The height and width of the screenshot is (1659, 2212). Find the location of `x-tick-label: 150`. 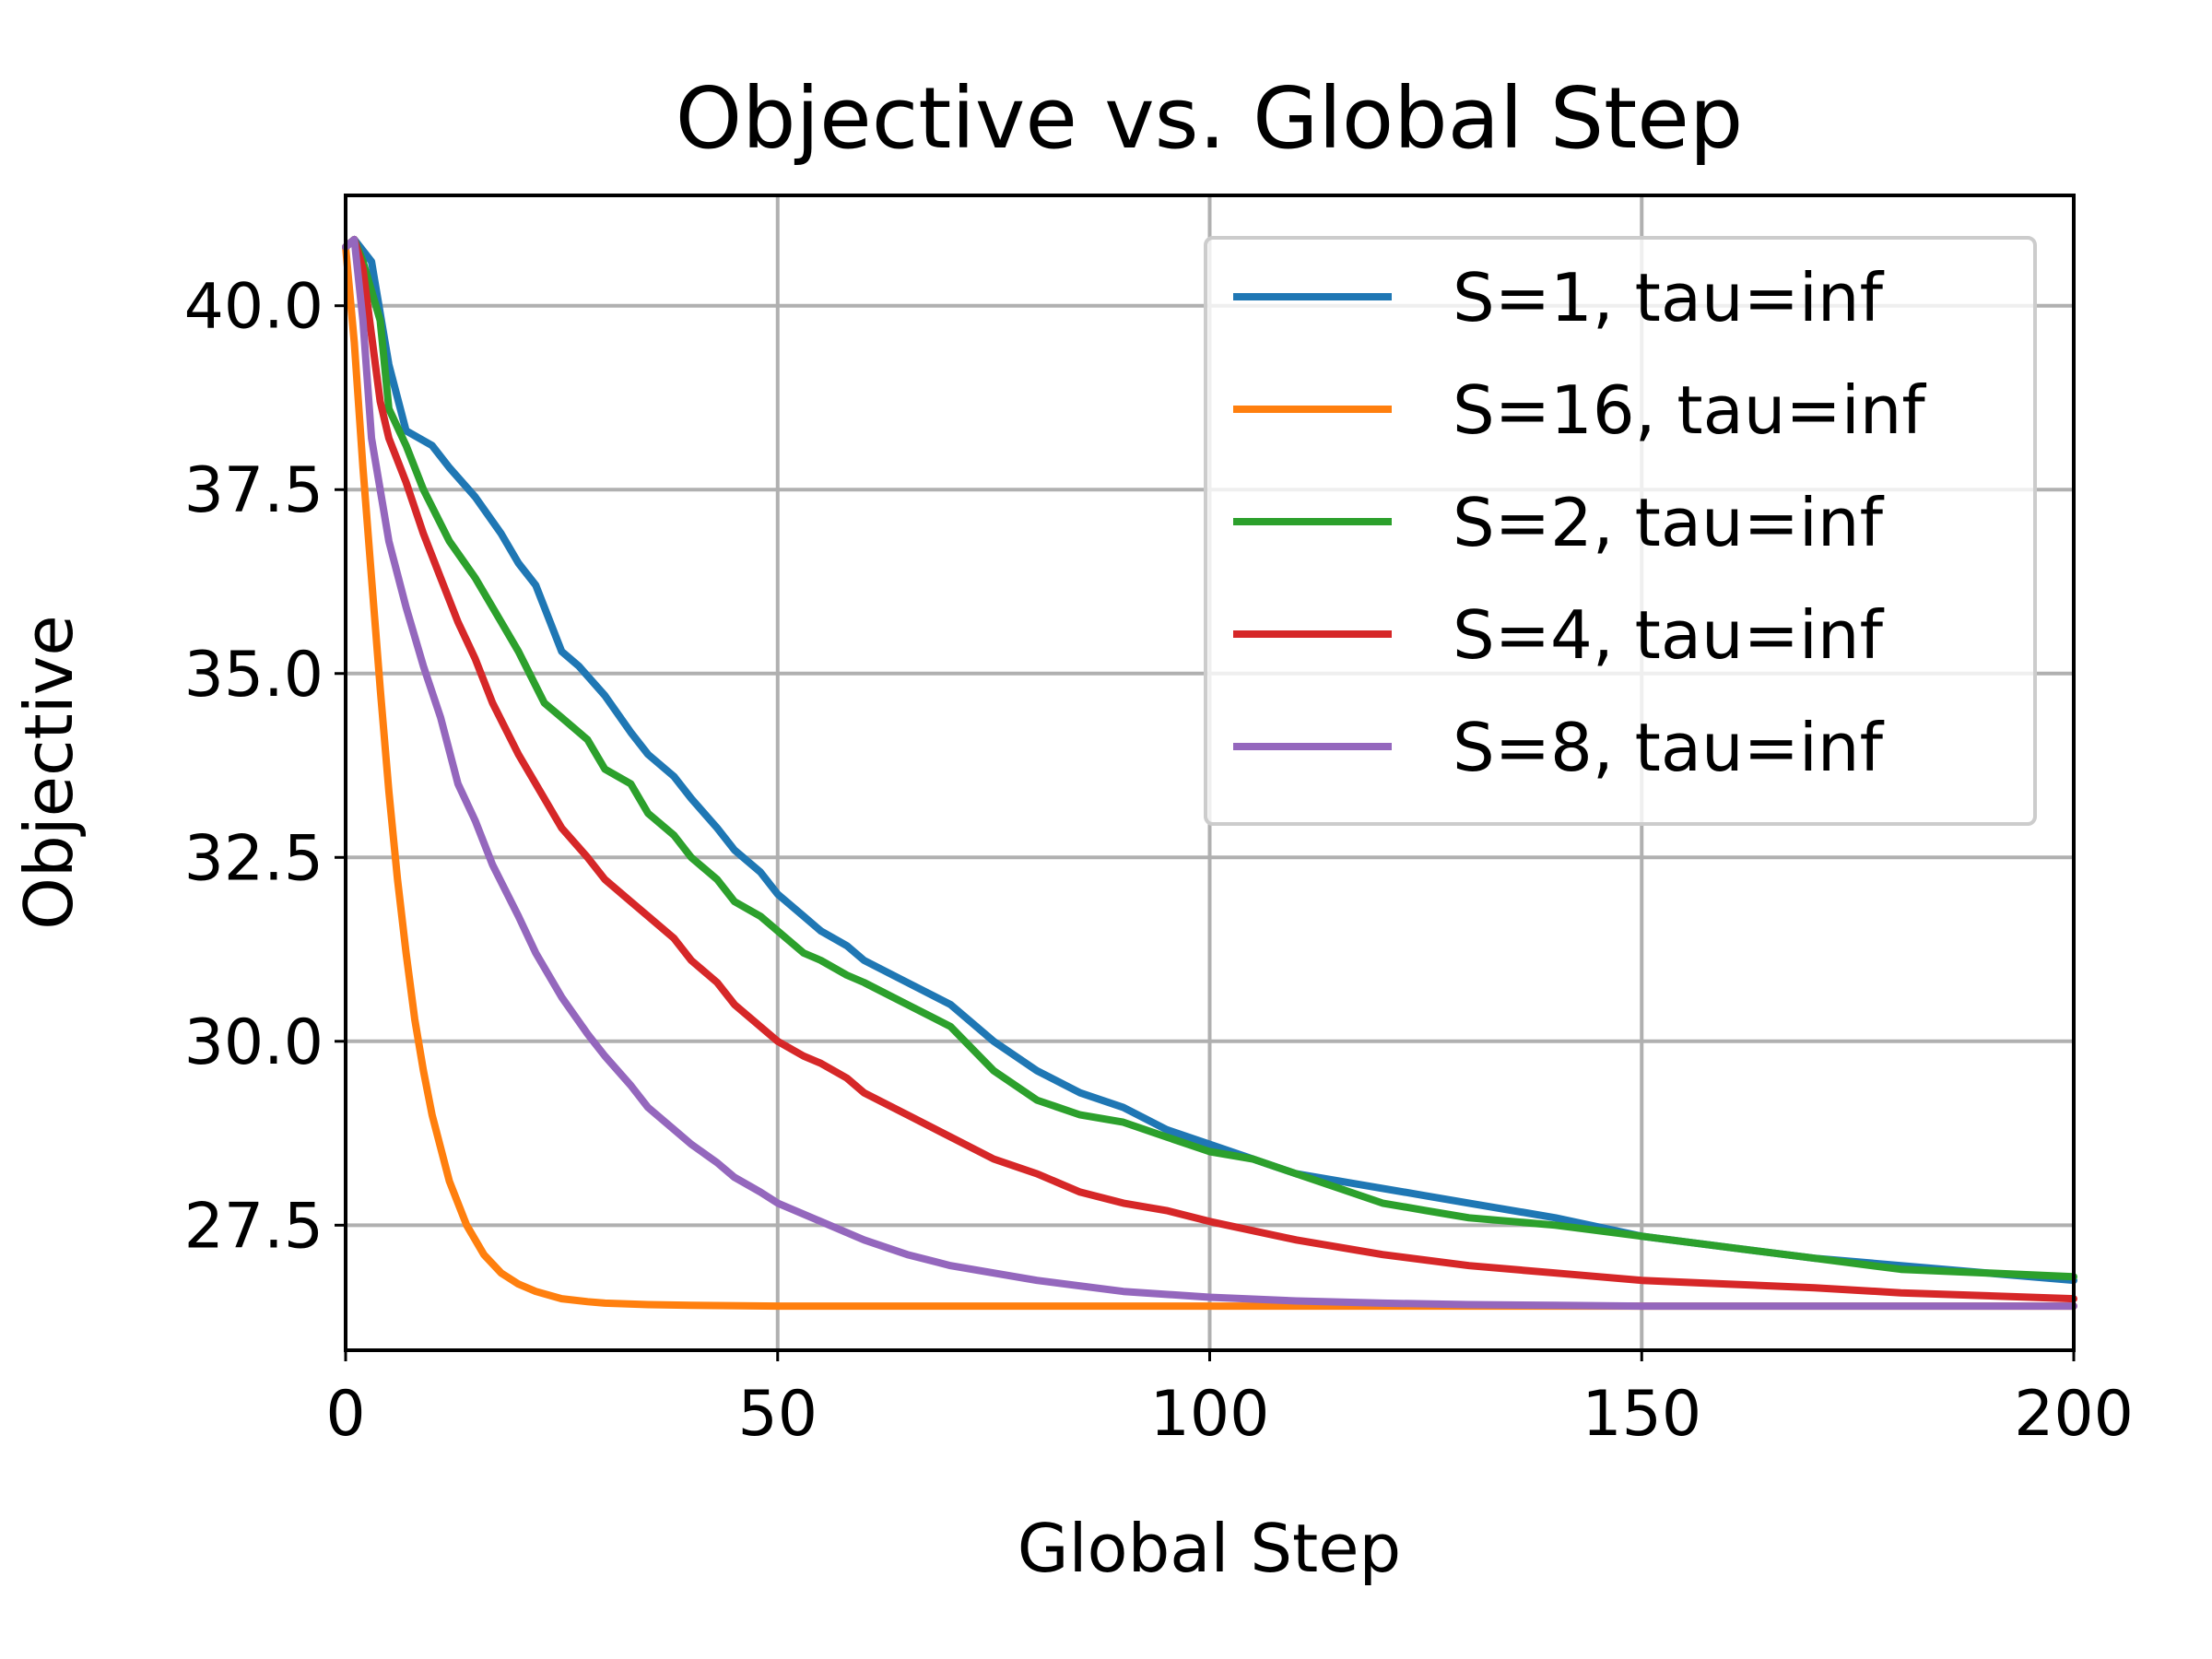

x-tick-label: 150 is located at coordinates (1641, 1414).